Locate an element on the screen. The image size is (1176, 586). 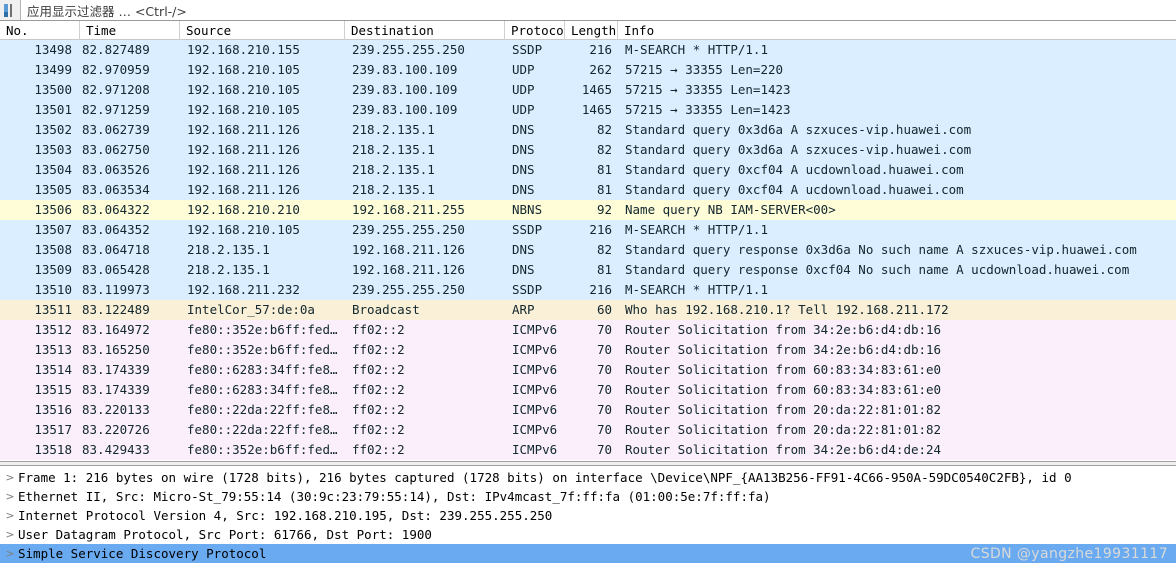
packet-no: 13511 is located at coordinates (53, 309).